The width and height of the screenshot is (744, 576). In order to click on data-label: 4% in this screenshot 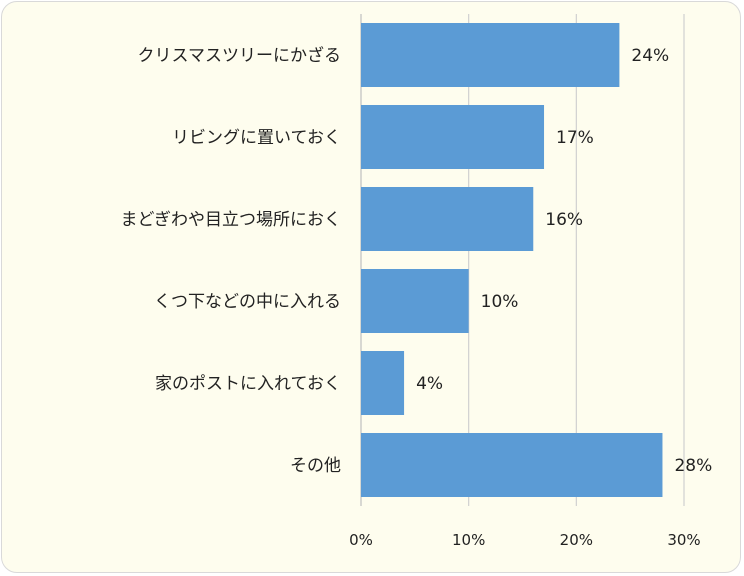, I will do `click(429, 384)`.